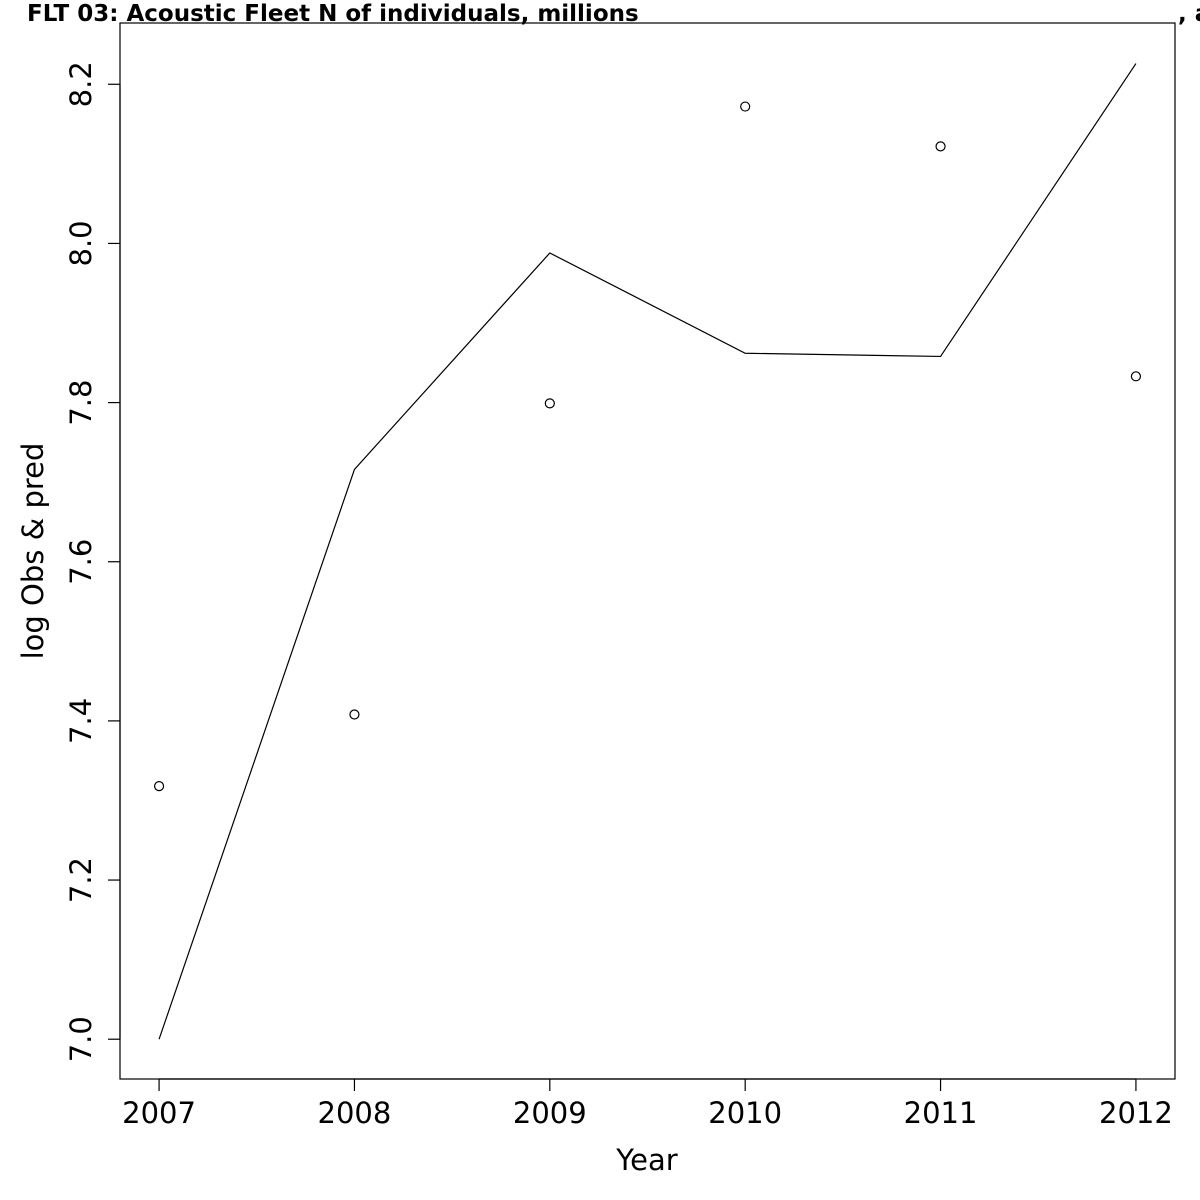 The image size is (1200, 1200). I want to click on x-axis: 2007 2008 2009 2010 2011 2012, so click(647, 1104).